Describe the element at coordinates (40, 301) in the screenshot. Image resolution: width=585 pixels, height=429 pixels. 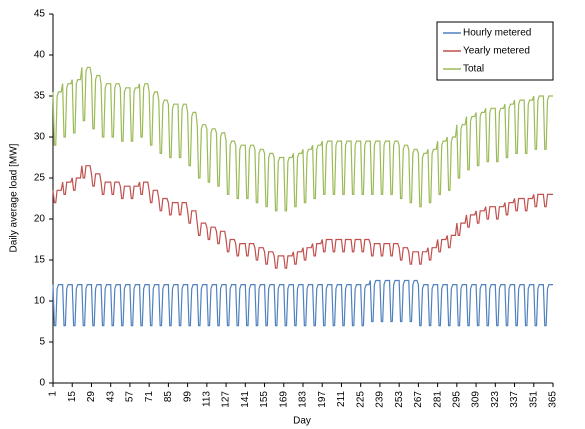
I see `y-tick-label: 10` at that location.